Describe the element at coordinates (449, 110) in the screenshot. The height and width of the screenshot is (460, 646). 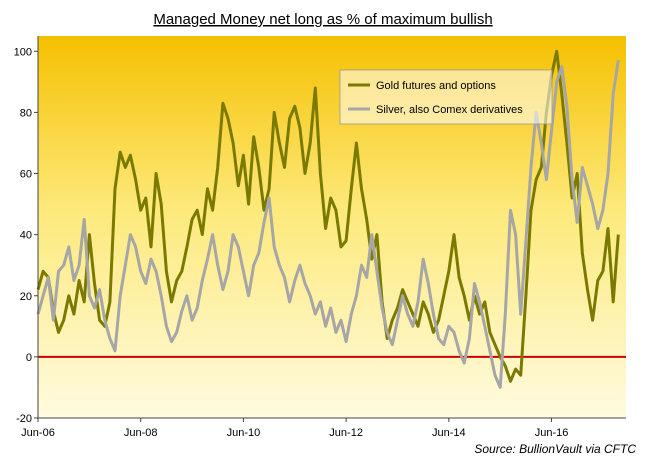
I see `legend-label-silver: Silver, also Comex derivatives` at that location.